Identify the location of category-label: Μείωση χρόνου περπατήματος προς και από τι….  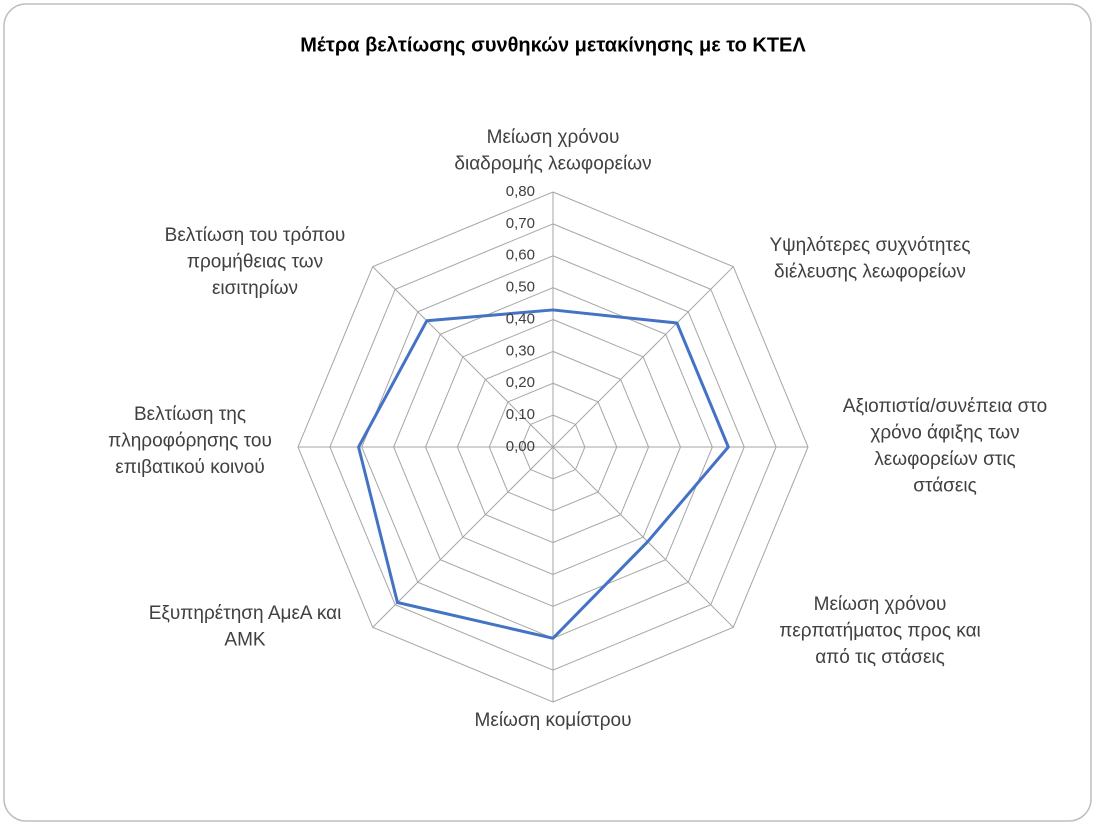
(880, 631).